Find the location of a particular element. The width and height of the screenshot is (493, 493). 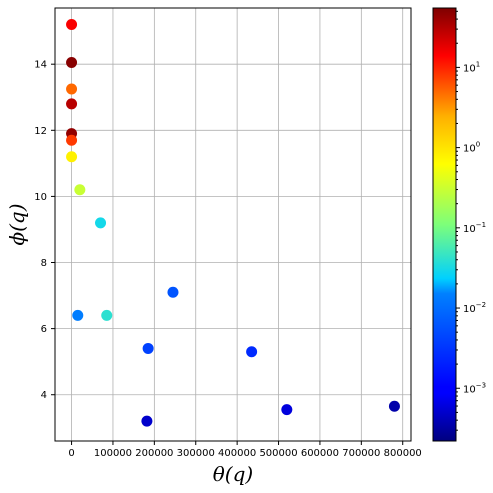

colorbar-tick-label: 10¹ is located at coordinates (471, 67).